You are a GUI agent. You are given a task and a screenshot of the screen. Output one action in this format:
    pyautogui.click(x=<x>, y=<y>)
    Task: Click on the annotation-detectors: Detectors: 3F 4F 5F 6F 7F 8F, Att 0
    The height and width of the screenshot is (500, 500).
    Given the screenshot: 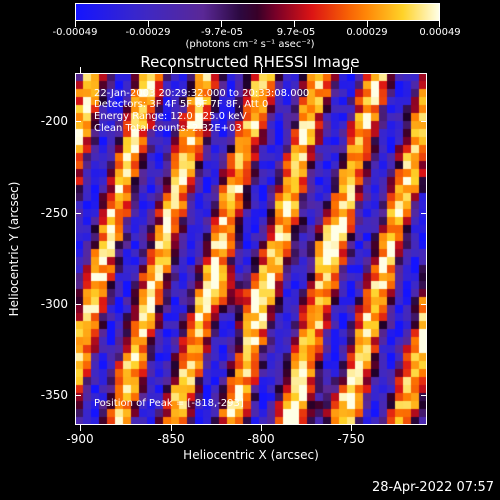 What is the action you would take?
    pyautogui.click(x=181, y=104)
    